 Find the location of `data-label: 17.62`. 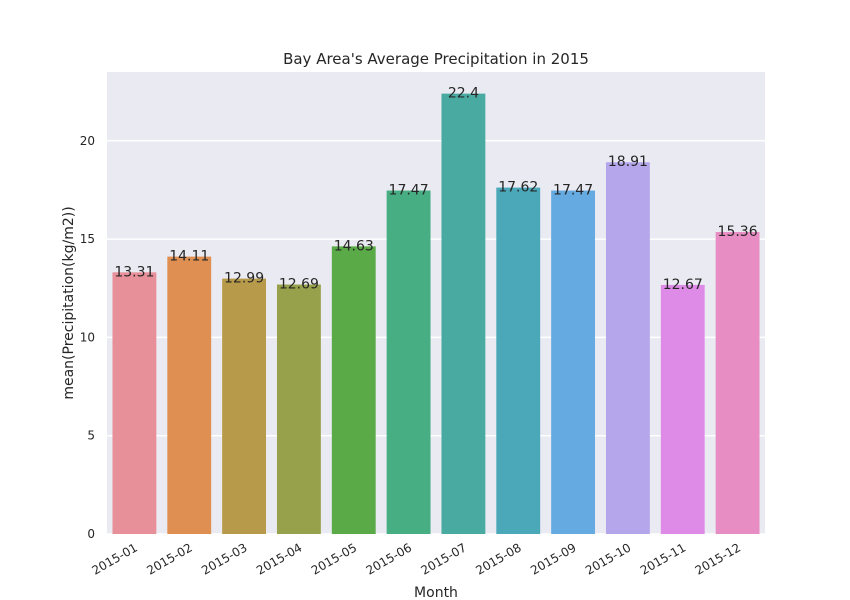

data-label: 17.62 is located at coordinates (518, 188).